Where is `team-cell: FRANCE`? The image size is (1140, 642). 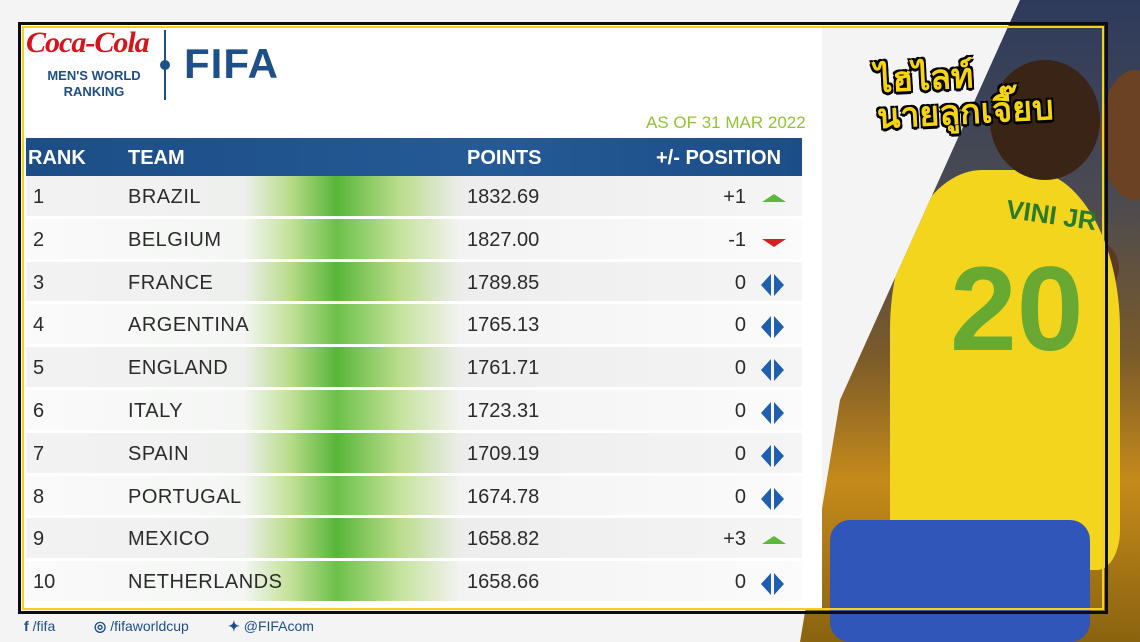
team-cell: FRANCE is located at coordinates (171, 282).